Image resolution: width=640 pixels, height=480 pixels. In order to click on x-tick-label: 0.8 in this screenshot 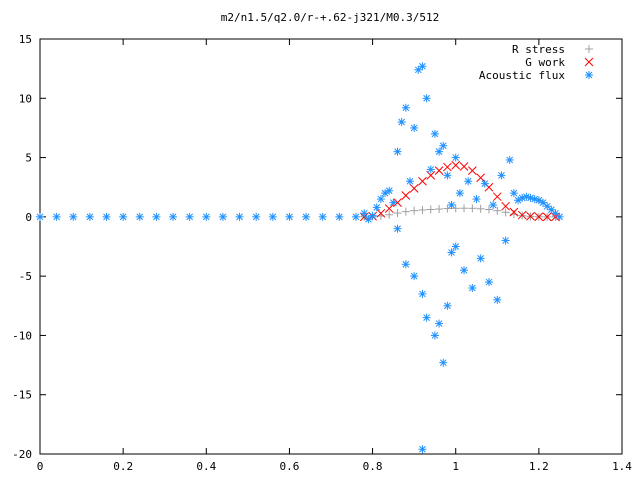, I will do `click(373, 466)`.